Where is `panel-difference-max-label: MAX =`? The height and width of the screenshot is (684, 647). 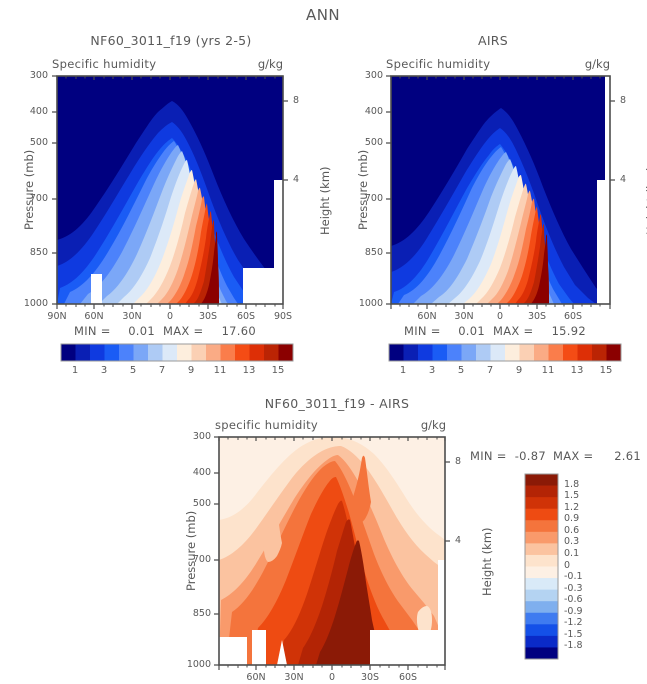
panel-difference-max-label: MAX = is located at coordinates (573, 456).